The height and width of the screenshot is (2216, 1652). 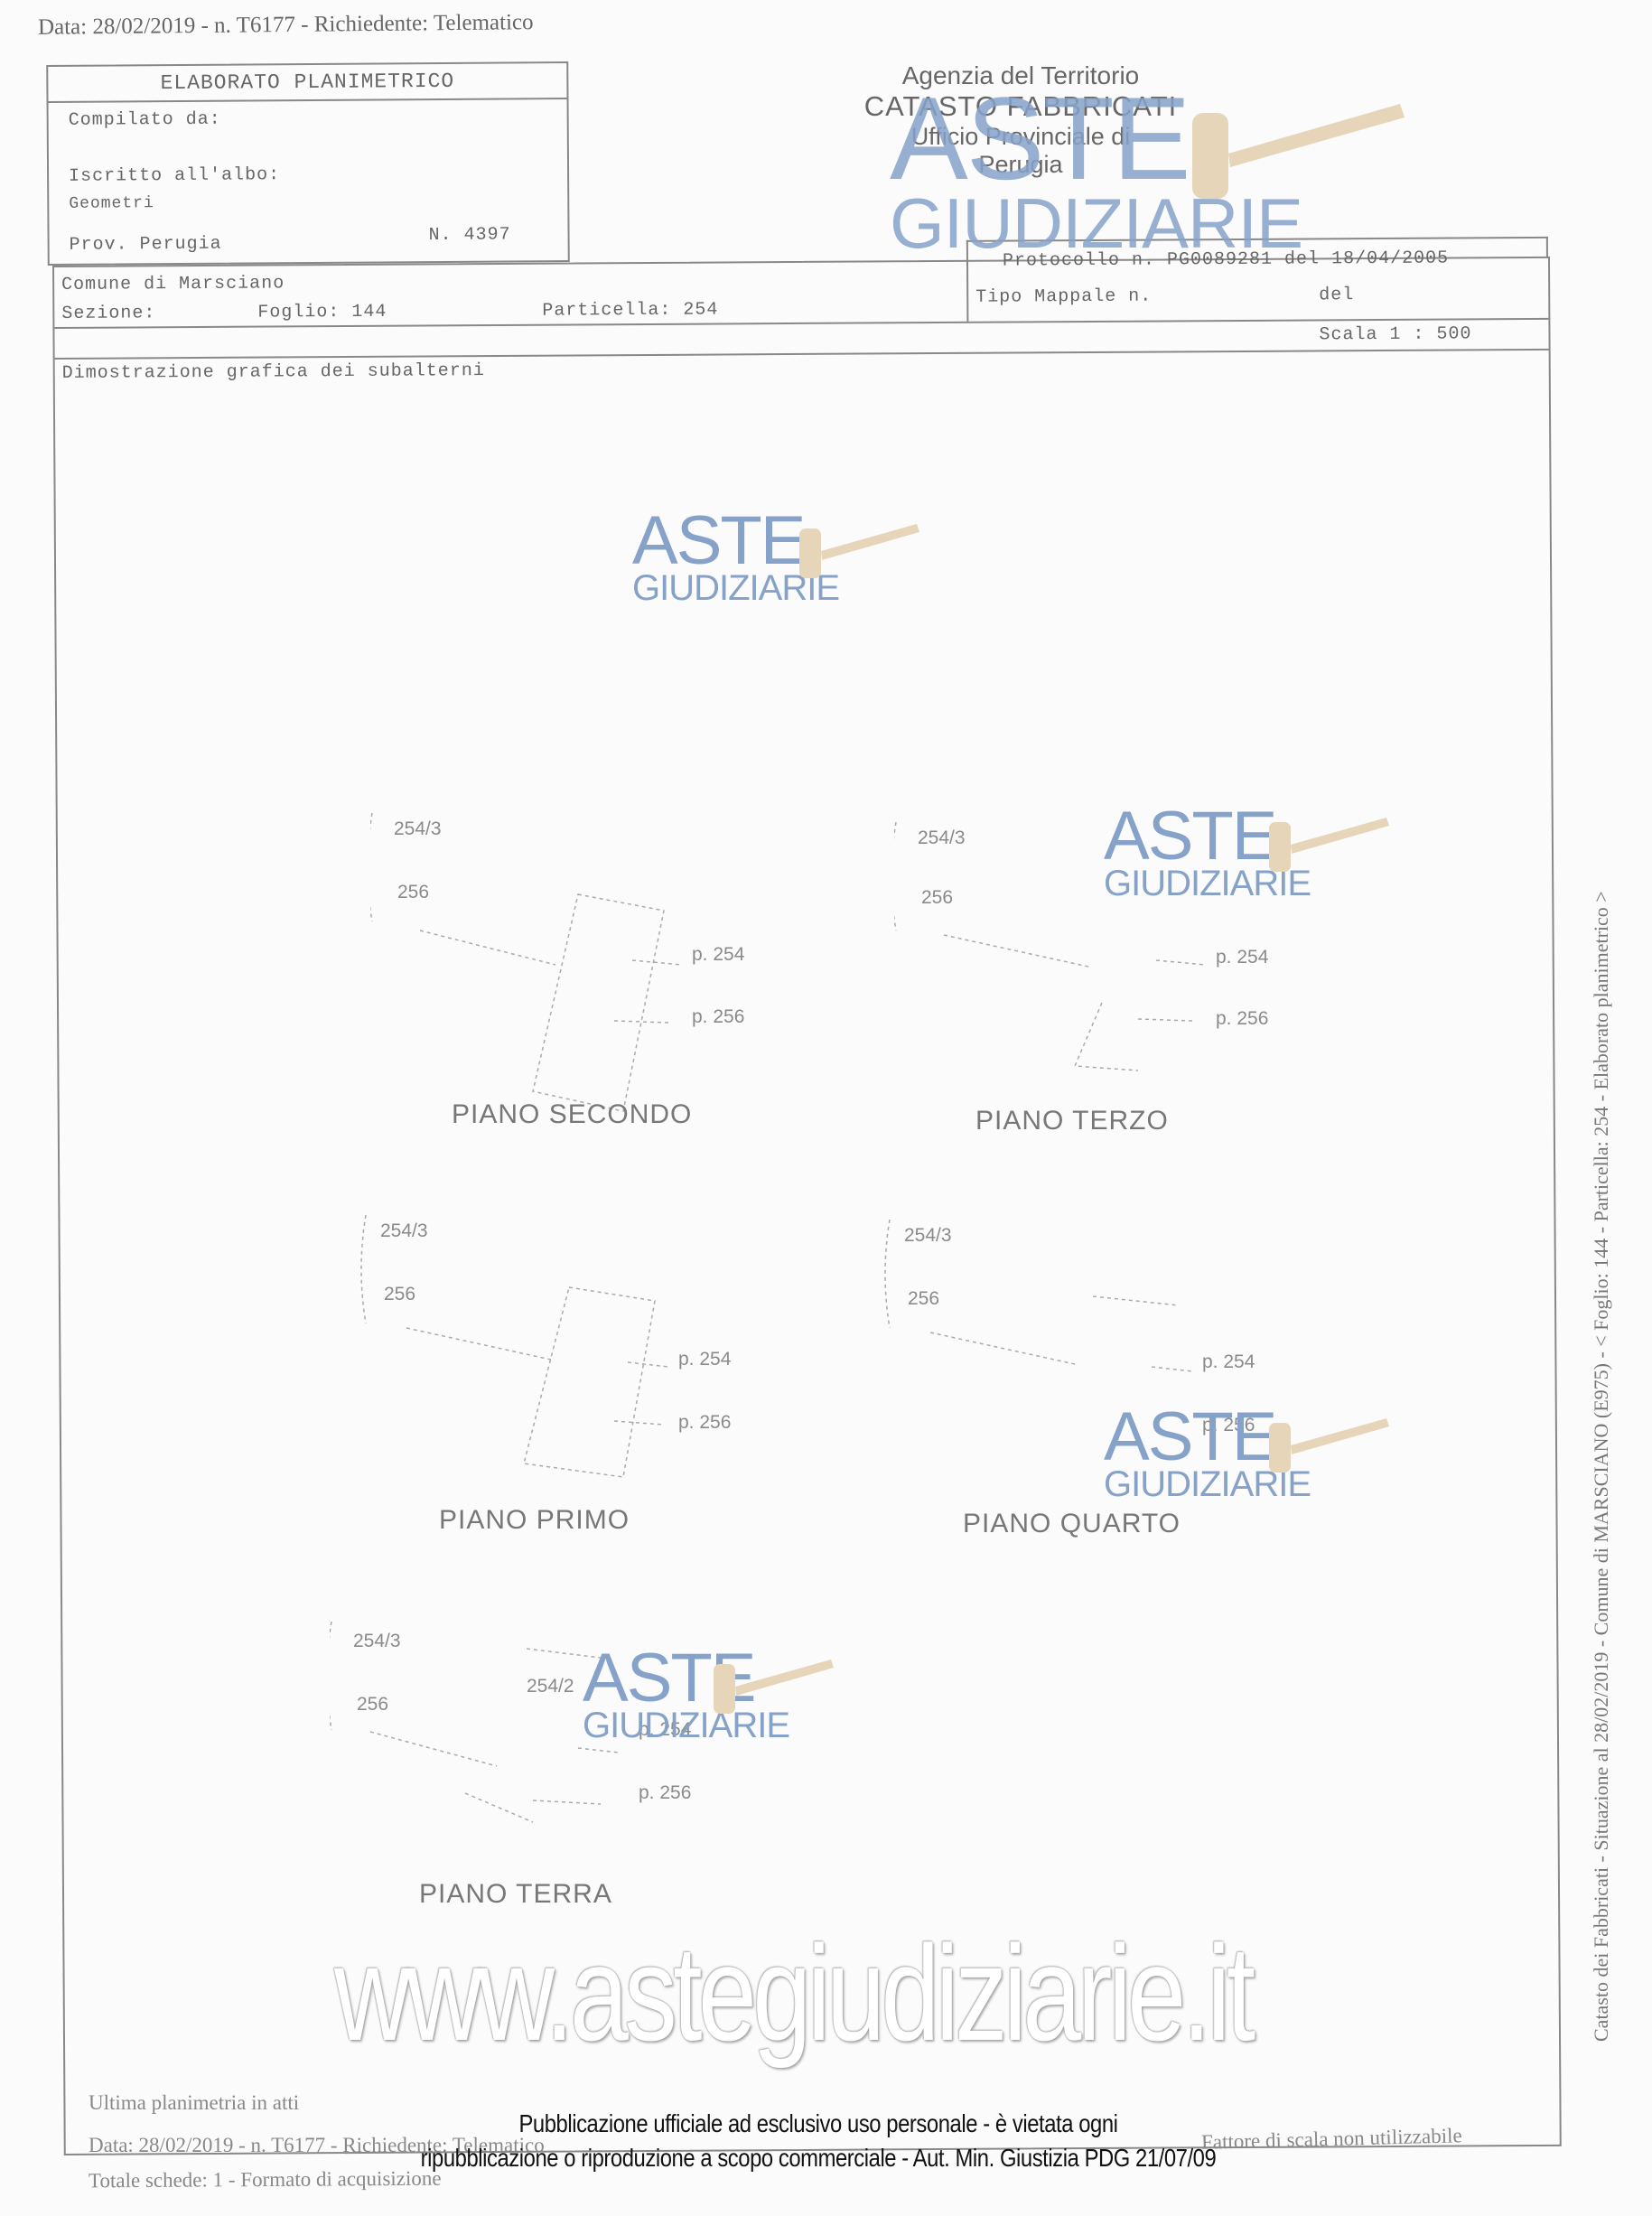 What do you see at coordinates (550, 1686) in the screenshot?
I see `sub-label: 254/2` at bounding box center [550, 1686].